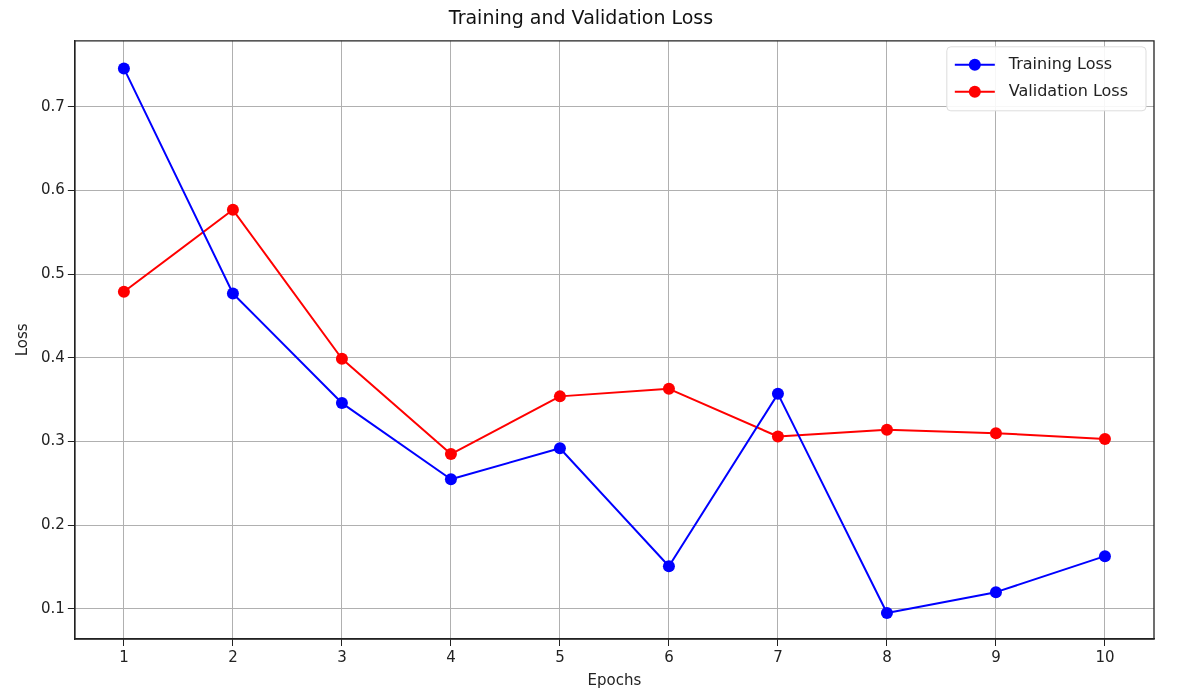 The height and width of the screenshot is (696, 1182). Describe the element at coordinates (1068, 90) in the screenshot. I see `legend-label: Validation Loss` at that location.